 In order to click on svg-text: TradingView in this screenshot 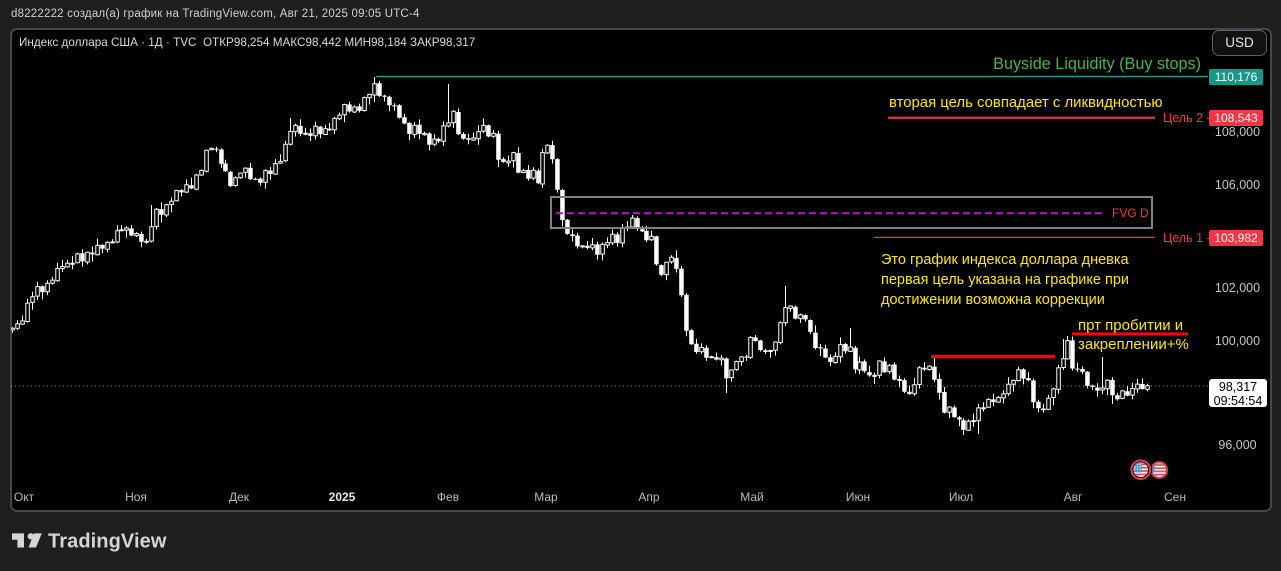, I will do `click(107, 542)`.